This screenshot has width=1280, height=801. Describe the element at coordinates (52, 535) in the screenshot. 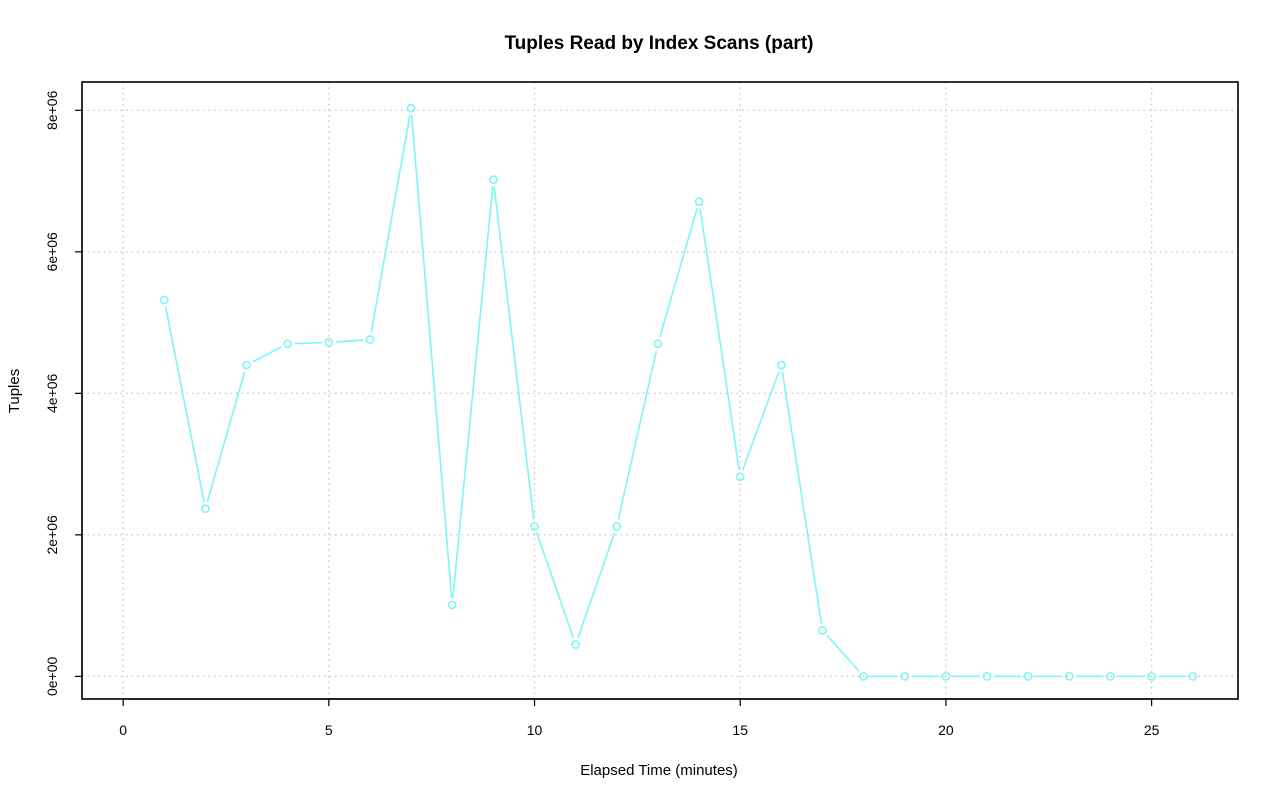

I see `y-tick-label: 2e+06` at that location.